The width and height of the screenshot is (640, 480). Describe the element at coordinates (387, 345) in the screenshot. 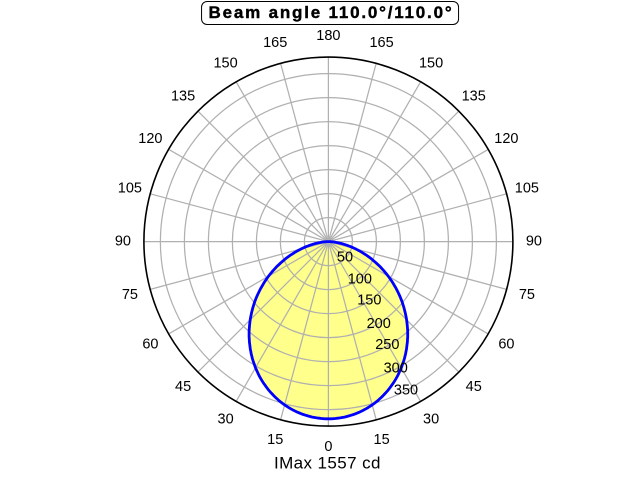

I see `svg-text: 250` at that location.